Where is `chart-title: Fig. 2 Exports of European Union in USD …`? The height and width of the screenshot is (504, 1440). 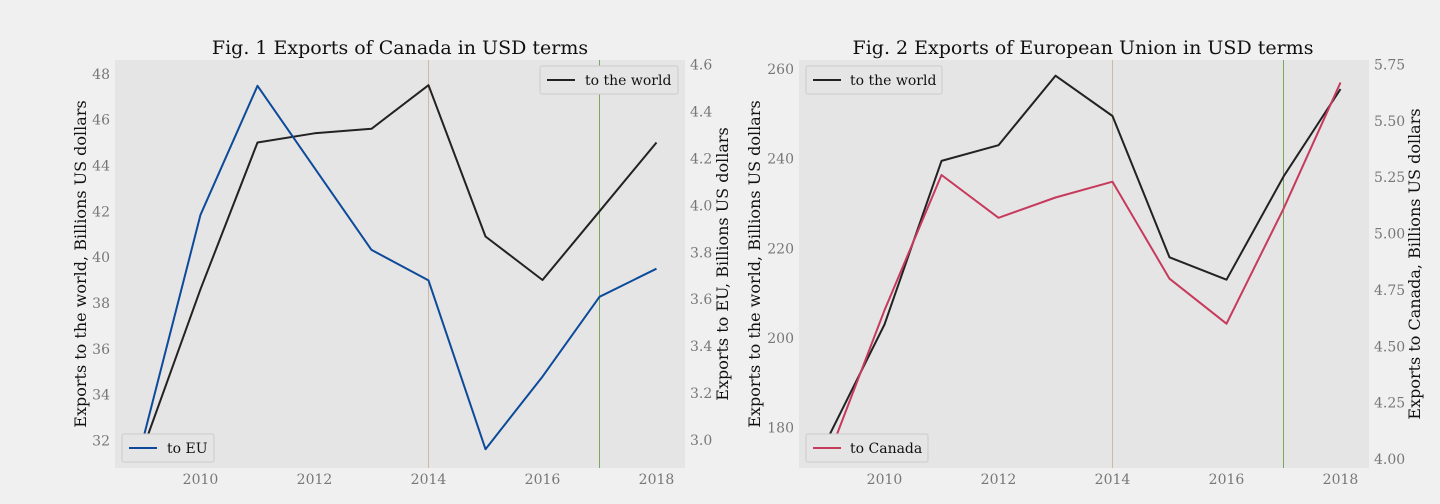
chart-title: Fig. 2 Exports of European Union in USD … is located at coordinates (1083, 48).